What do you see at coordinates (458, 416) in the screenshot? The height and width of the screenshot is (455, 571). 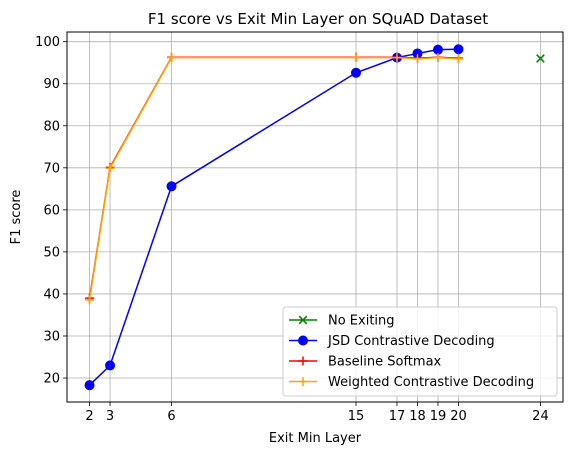 I see `x-tick-label: 20` at bounding box center [458, 416].